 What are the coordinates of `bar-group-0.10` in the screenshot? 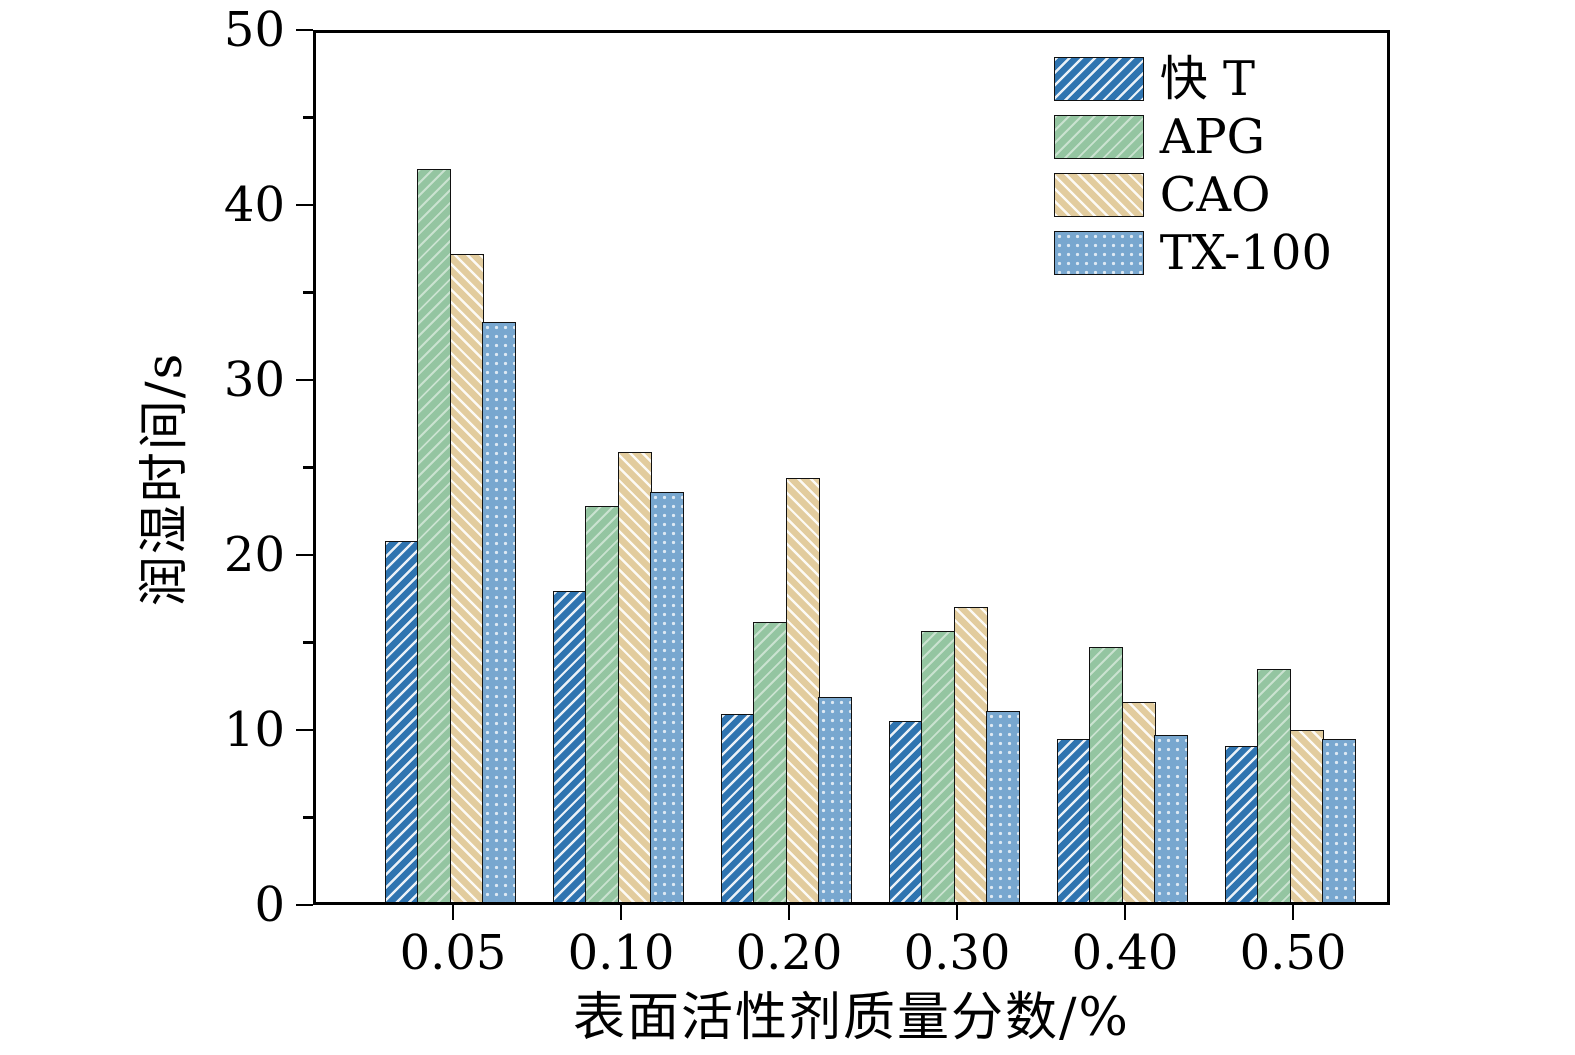 It's located at (621, 676).